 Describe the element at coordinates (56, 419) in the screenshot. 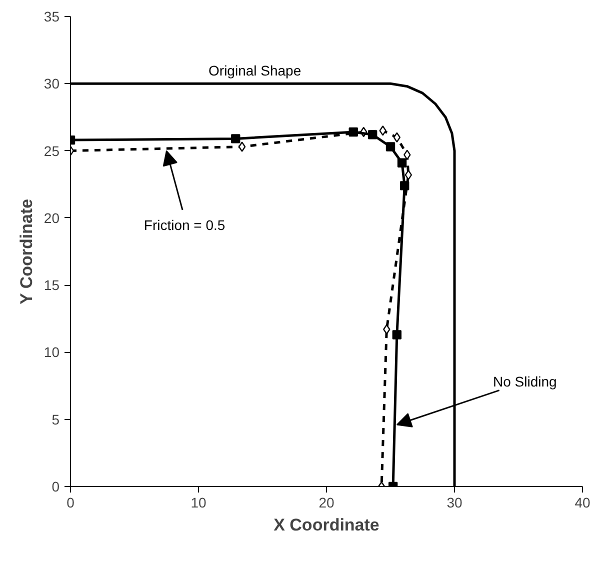

I see `y-tick-label: 5` at that location.